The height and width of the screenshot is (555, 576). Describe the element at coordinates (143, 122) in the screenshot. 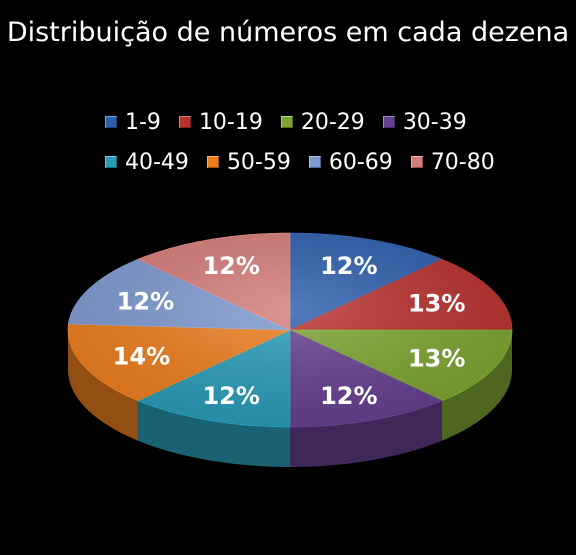

I see `legend-label: 1-9` at that location.